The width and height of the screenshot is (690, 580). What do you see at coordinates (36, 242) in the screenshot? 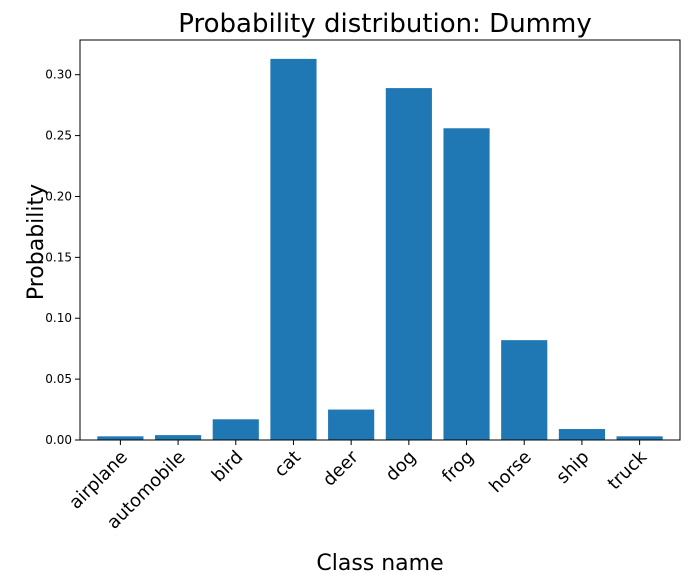
I see `y-axis-label: Probability` at bounding box center [36, 242].